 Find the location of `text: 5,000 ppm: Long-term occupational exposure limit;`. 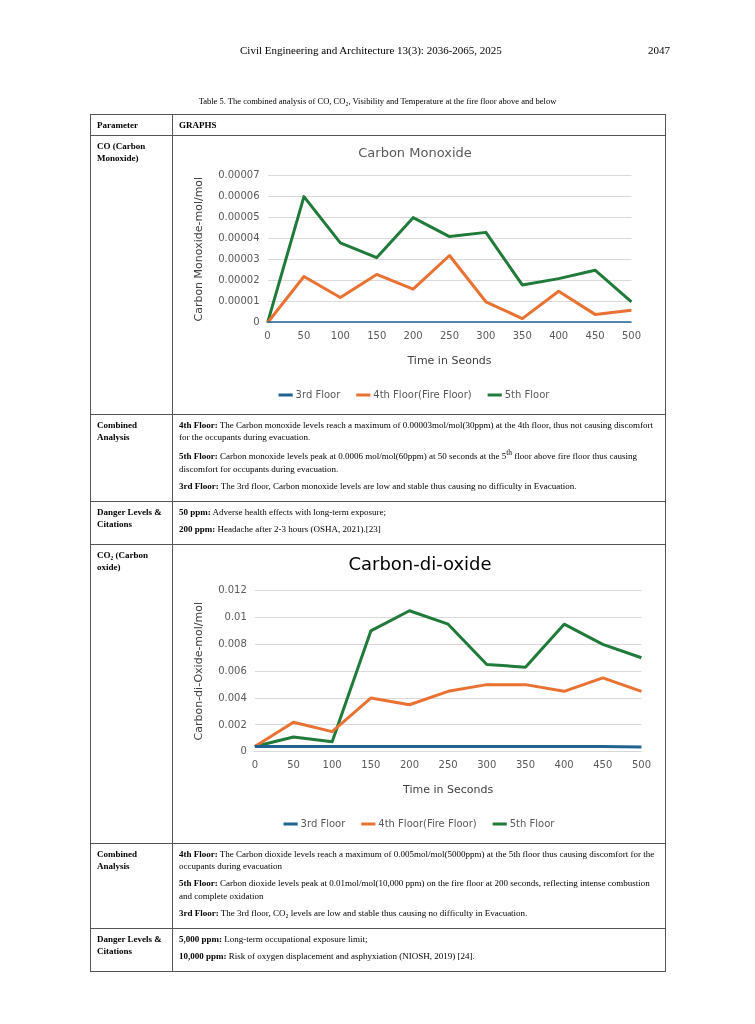

text: 5,000 ppm: Long-term occupational exposure limit; is located at coordinates (274, 938).